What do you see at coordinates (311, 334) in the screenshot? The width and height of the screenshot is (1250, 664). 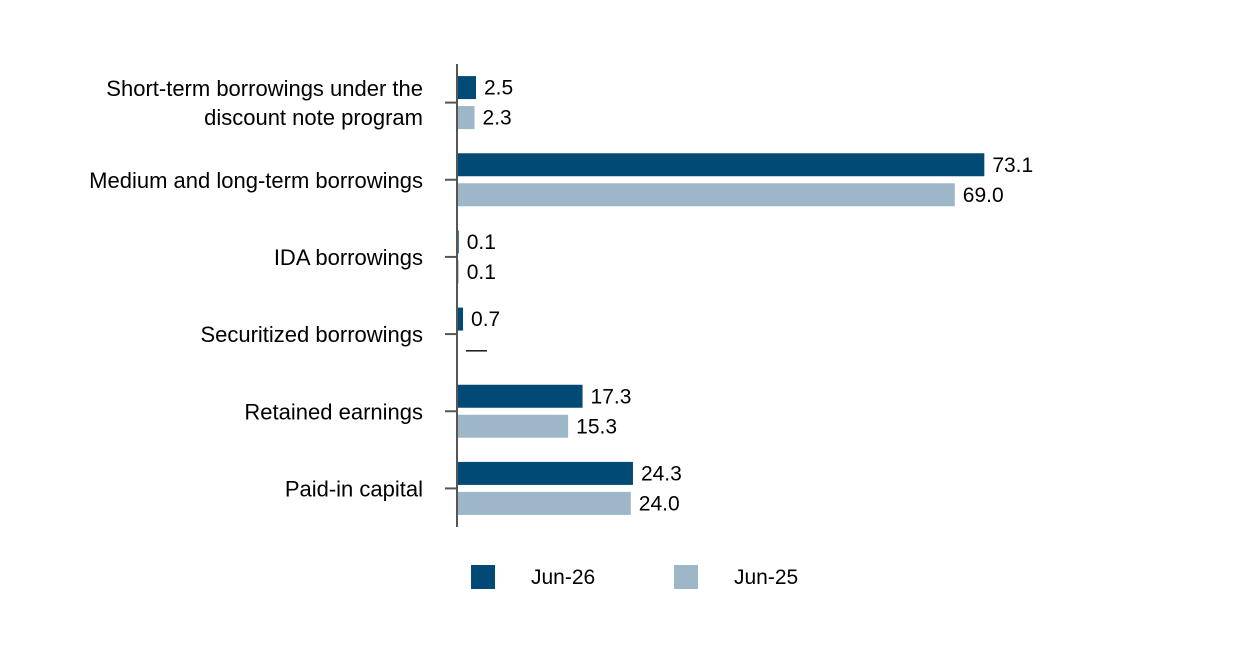 I see `category-label: Securitized borrowings` at bounding box center [311, 334].